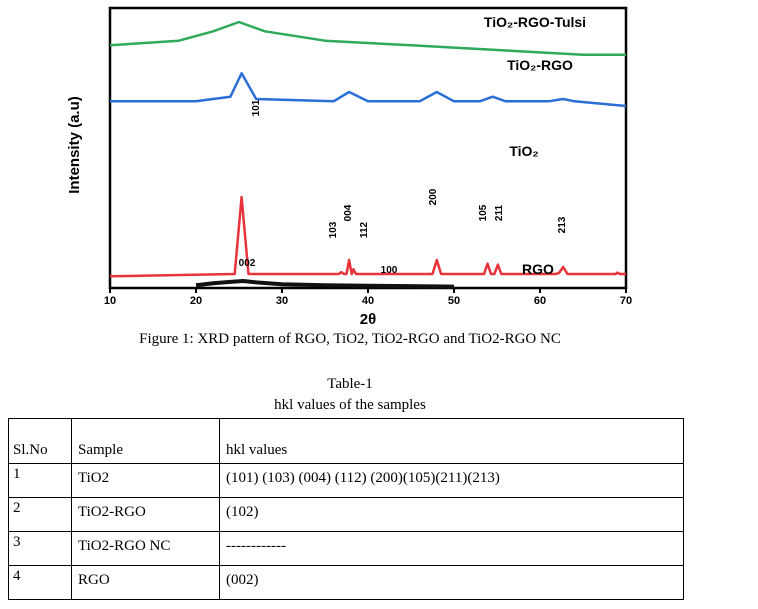 This screenshot has width=758, height=609. What do you see at coordinates (40, 441) in the screenshot?
I see `header-sl-no: Sl.No` at bounding box center [40, 441].